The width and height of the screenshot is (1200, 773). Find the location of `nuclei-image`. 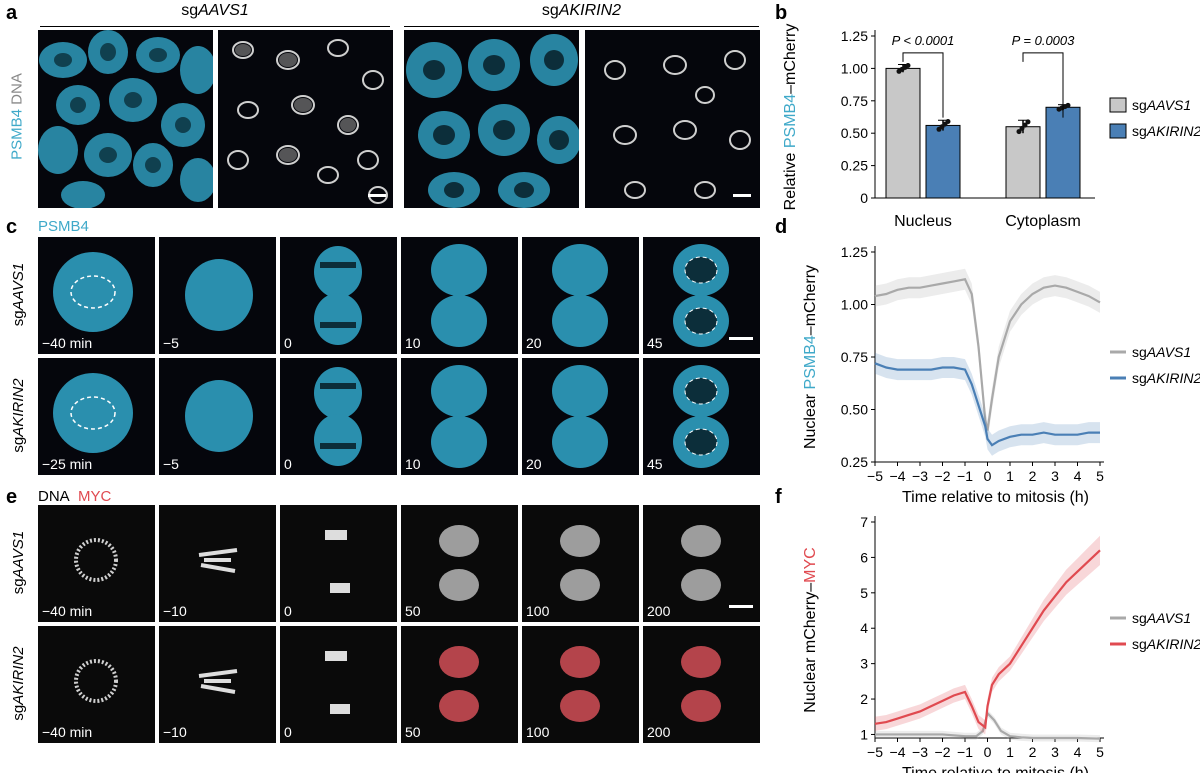

nuclei-image is located at coordinates (307, 121).